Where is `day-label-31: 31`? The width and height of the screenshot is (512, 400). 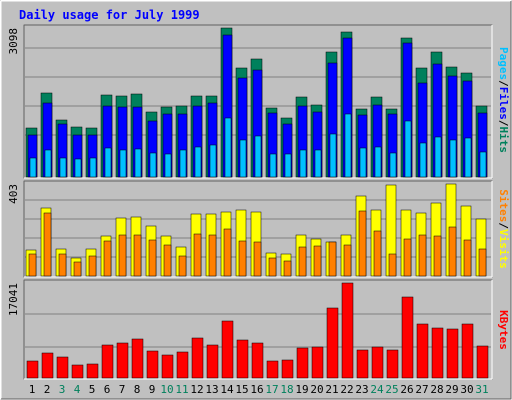
day-label-31: 31 is located at coordinates (481, 389).